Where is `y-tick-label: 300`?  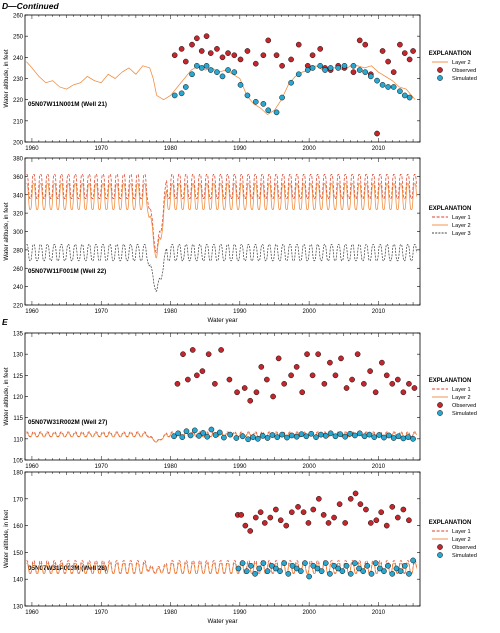 y-tick-label: 300 is located at coordinates (18, 233).